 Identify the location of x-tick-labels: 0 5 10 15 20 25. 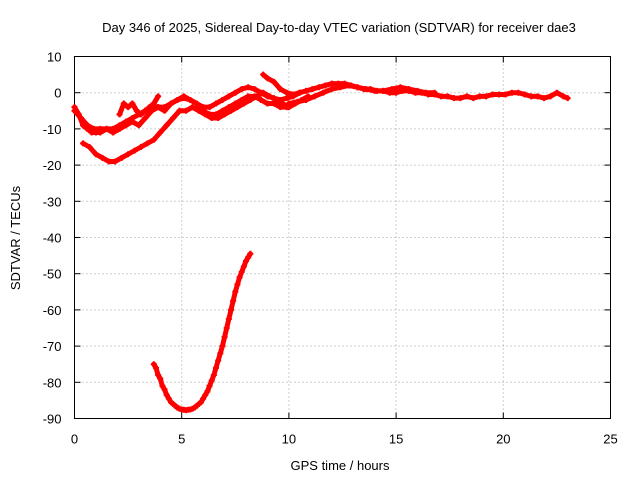
(344, 439).